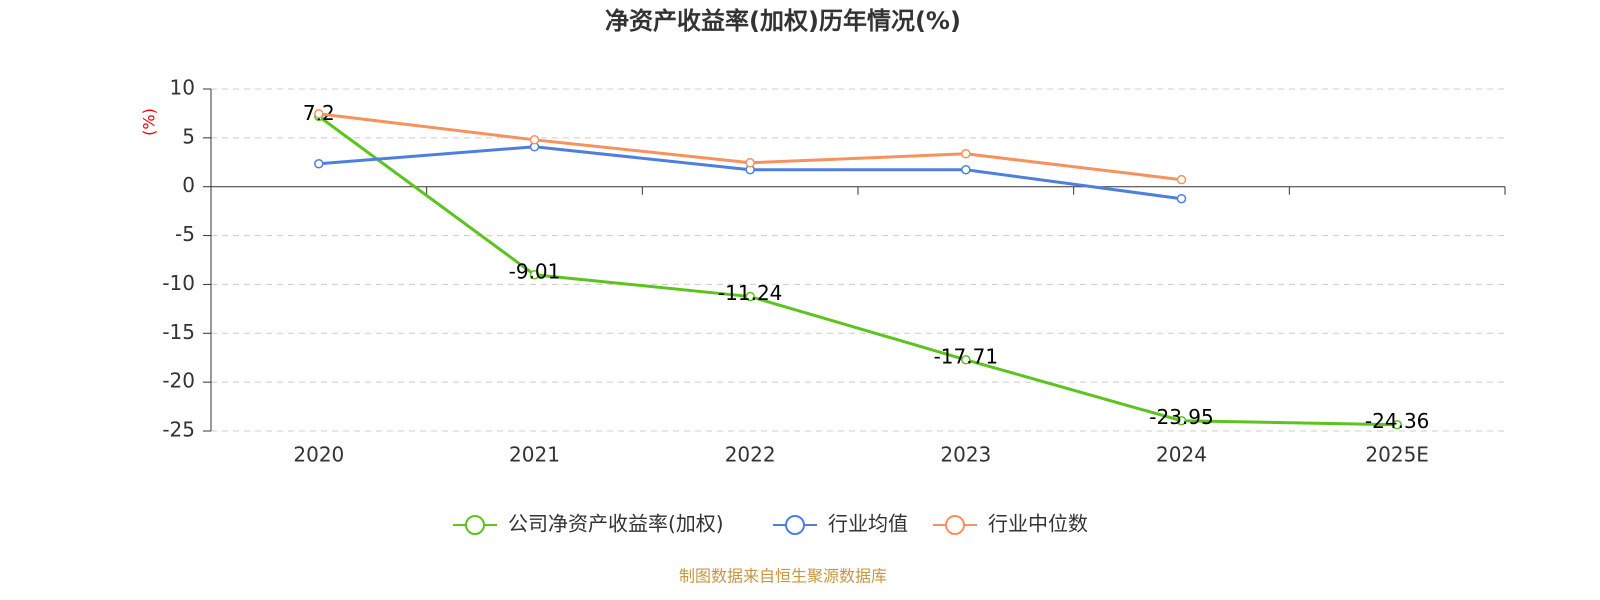 This screenshot has width=1600, height=600. What do you see at coordinates (783, 576) in the screenshot?
I see `source-note: 制图数据来自恒生聚源数据库` at bounding box center [783, 576].